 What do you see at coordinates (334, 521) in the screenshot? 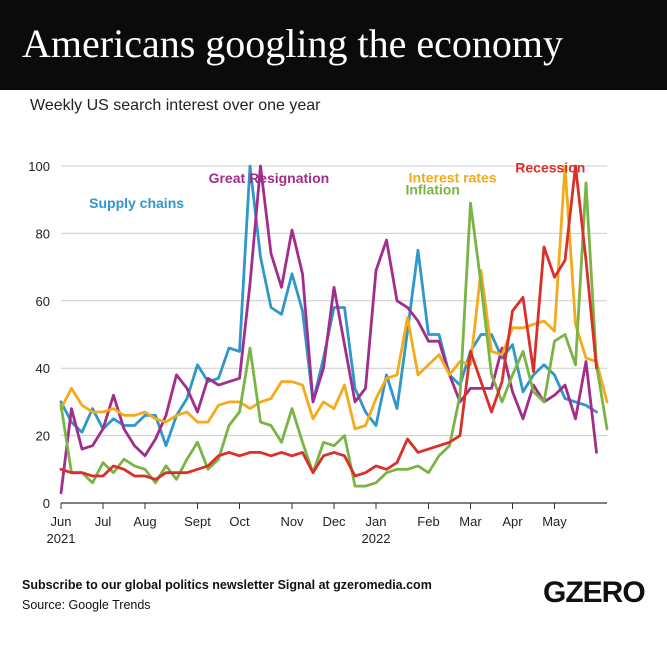
I see `x-tick-label: Dec` at bounding box center [334, 521].